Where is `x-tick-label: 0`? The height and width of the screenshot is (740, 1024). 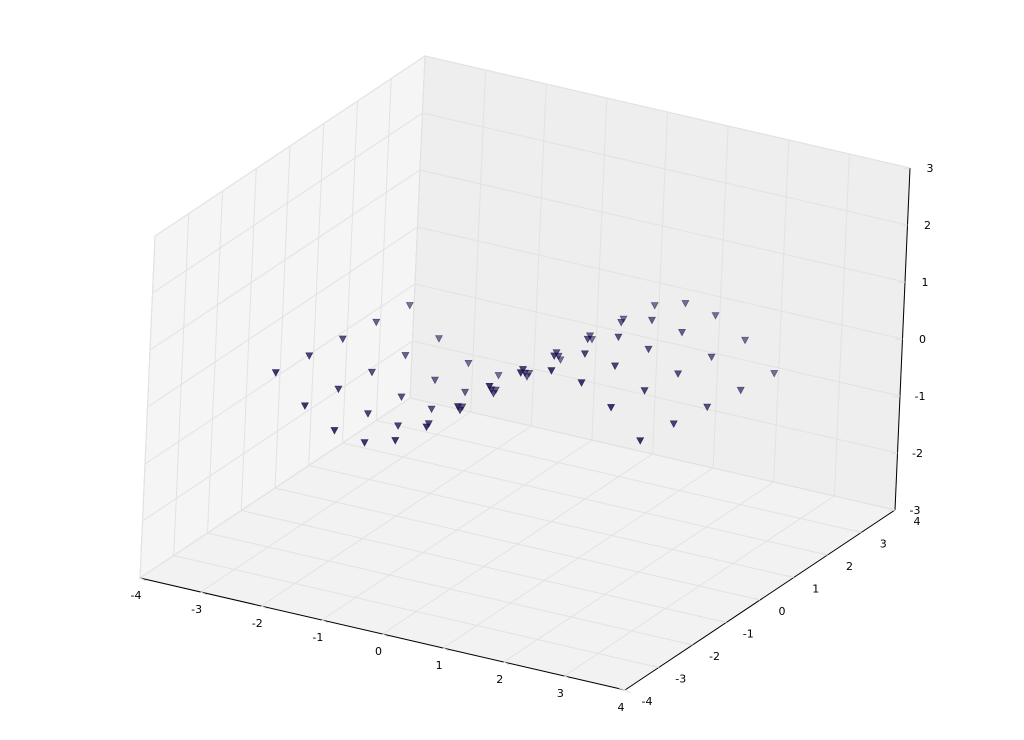 x-tick-label: 0 is located at coordinates (378, 651).